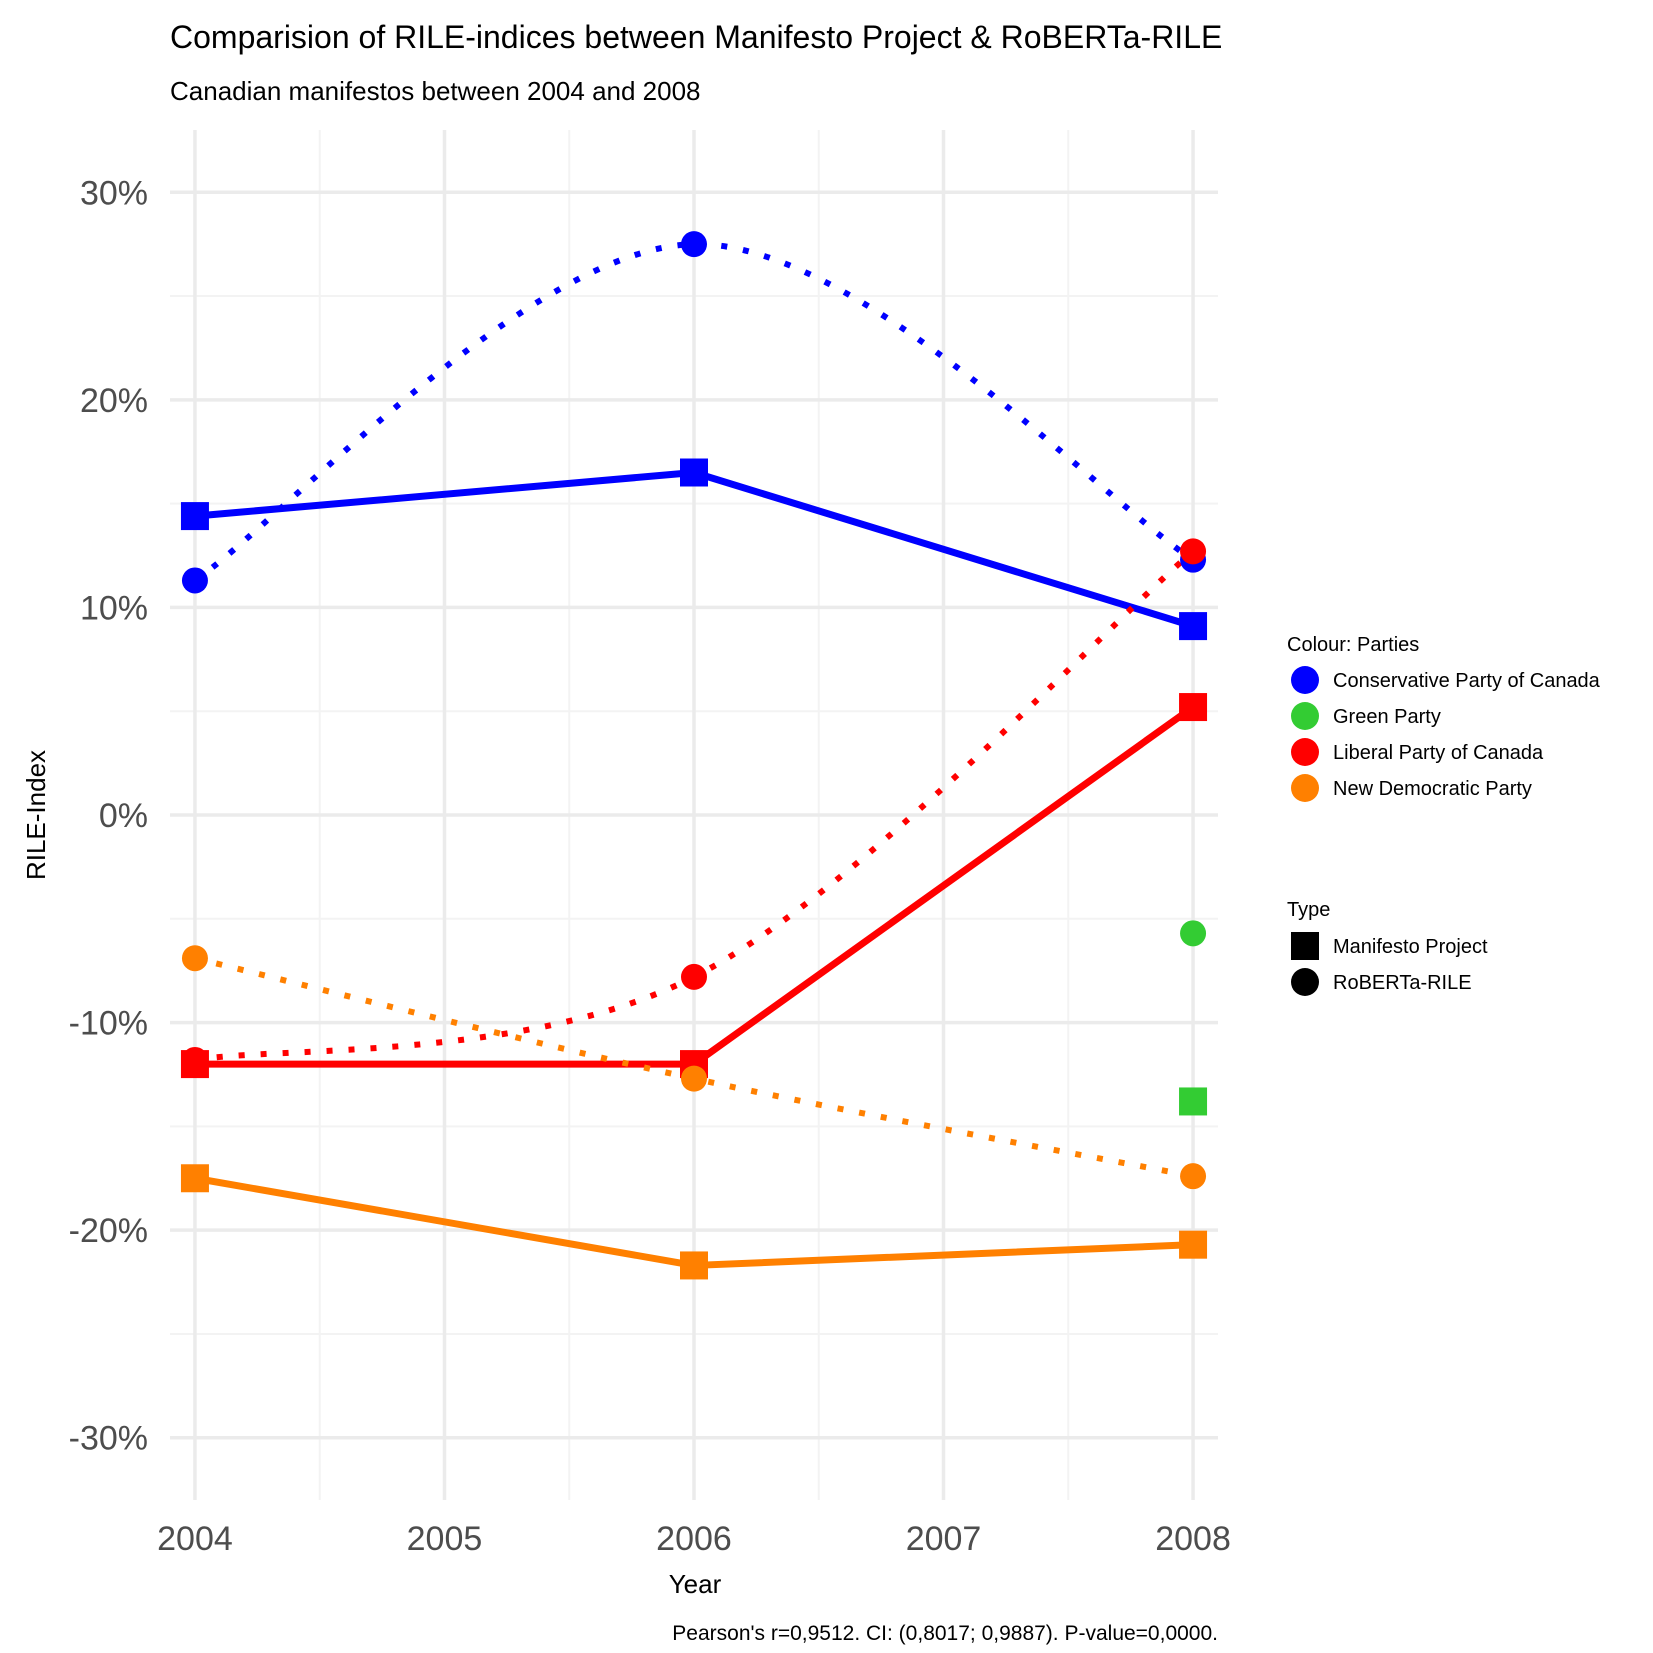 The width and height of the screenshot is (1653, 1653). What do you see at coordinates (108, 1231) in the screenshot?
I see `y-tick-label: -20%` at bounding box center [108, 1231].